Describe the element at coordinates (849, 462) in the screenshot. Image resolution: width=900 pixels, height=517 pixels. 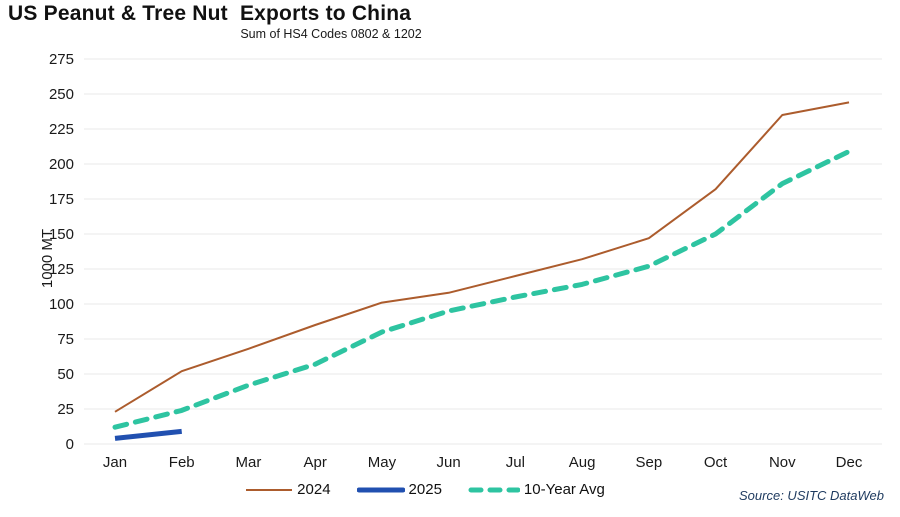
I see `x-tick-label: Dec` at that location.